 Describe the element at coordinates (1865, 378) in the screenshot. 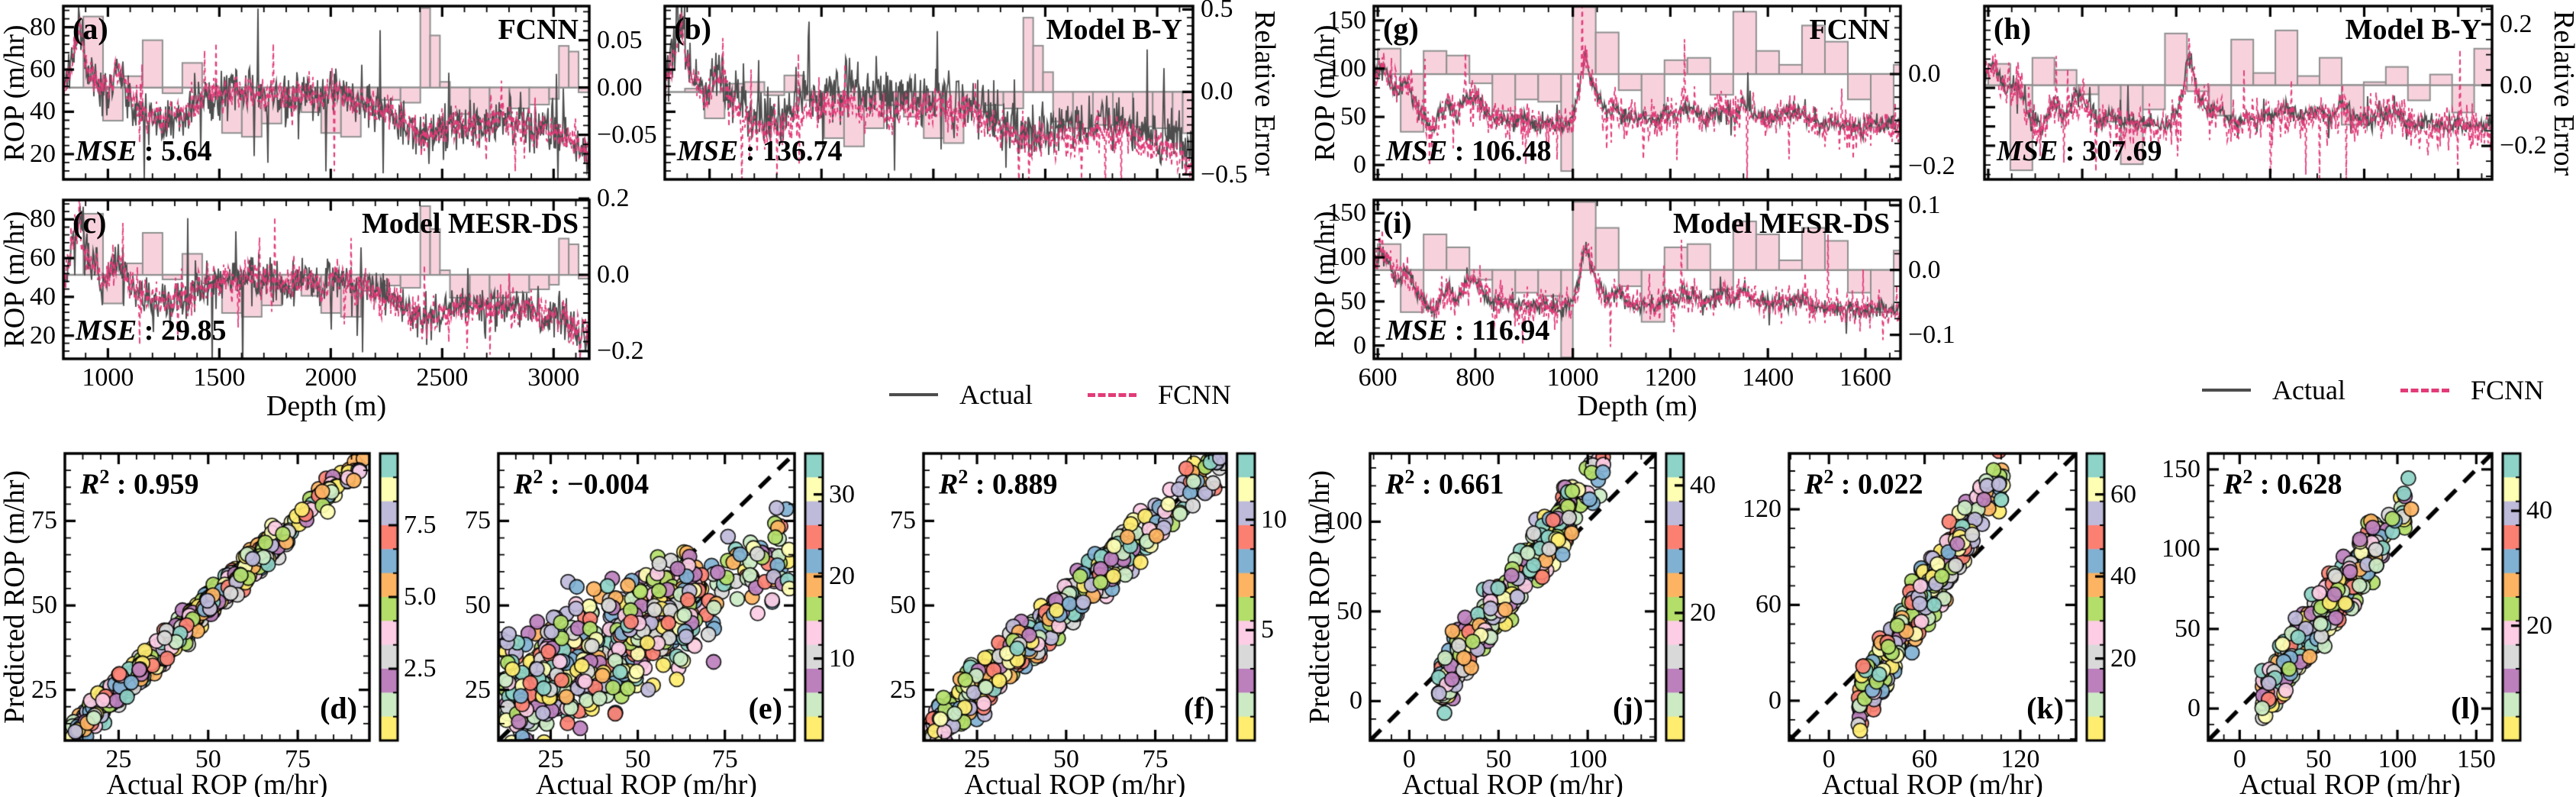

I see `panel-i-xtick: 1600` at that location.